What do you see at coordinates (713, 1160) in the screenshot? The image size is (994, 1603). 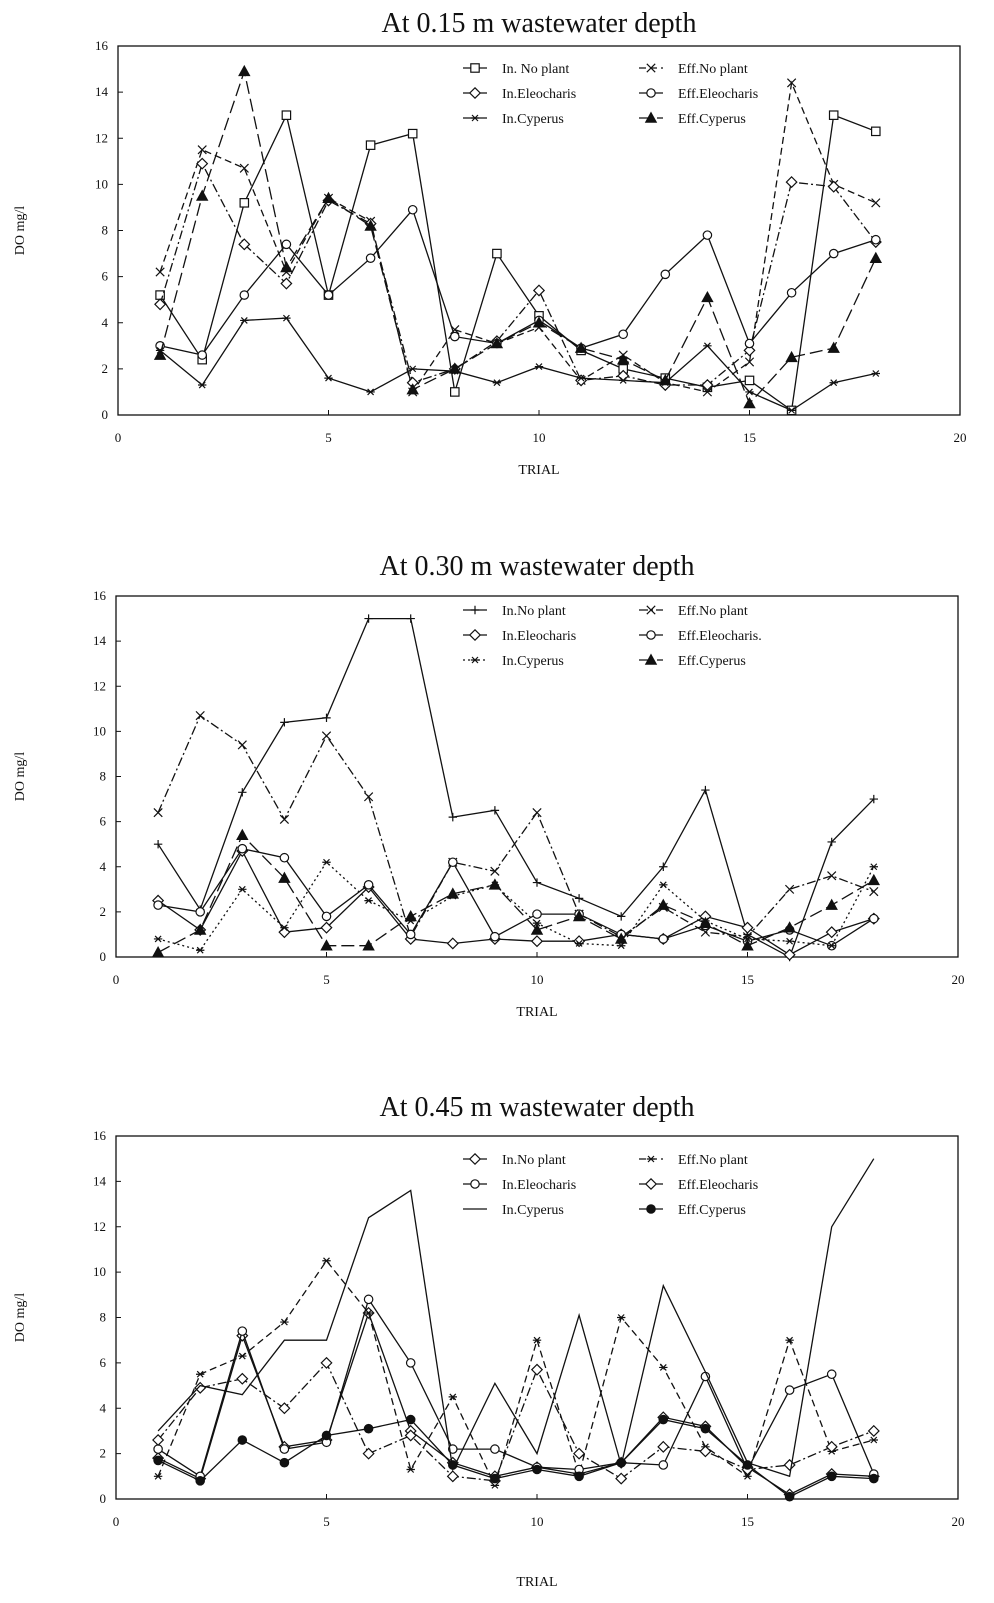 I see `legend-label: Eff.No plant` at bounding box center [713, 1160].